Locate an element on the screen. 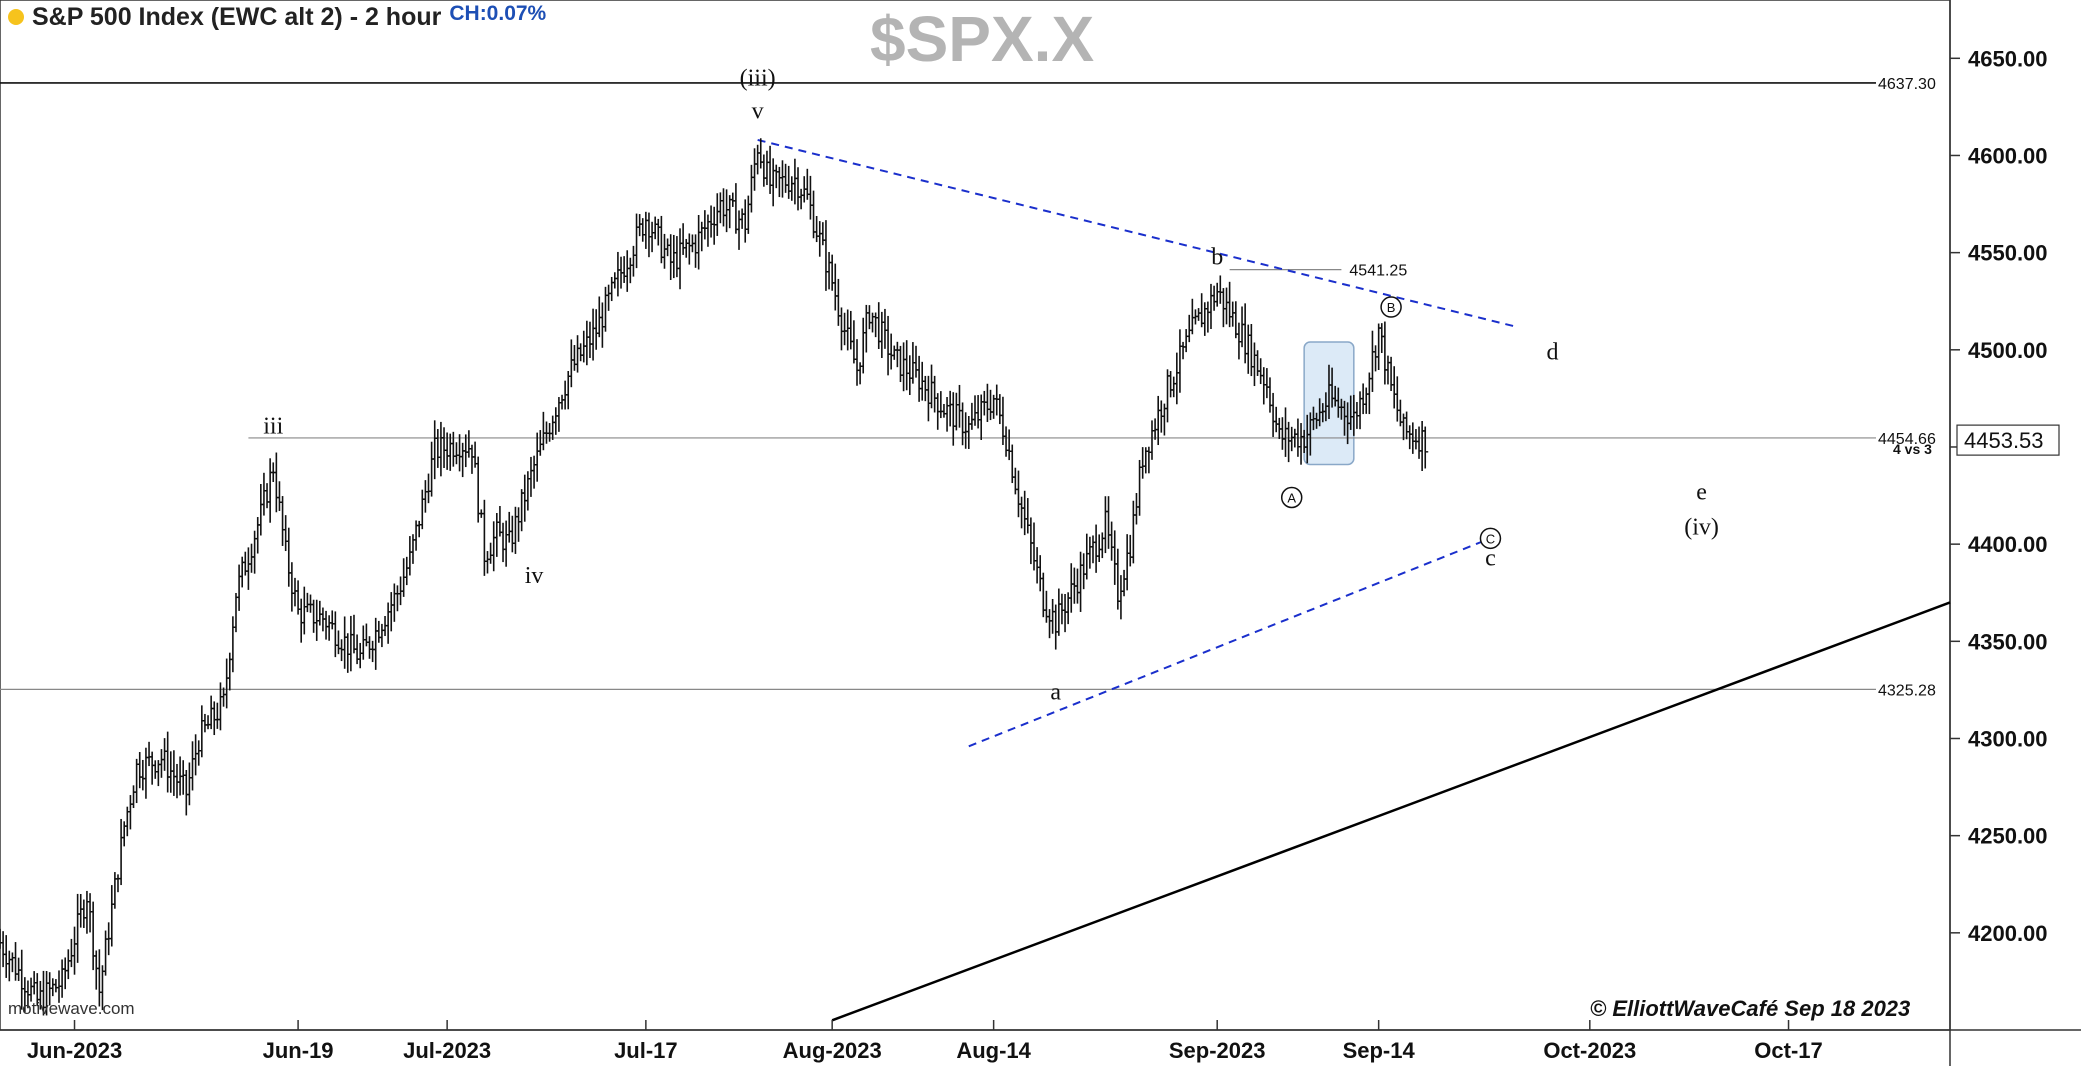 The image size is (2081, 1066). level-label: 4637.30 is located at coordinates (1907, 84).